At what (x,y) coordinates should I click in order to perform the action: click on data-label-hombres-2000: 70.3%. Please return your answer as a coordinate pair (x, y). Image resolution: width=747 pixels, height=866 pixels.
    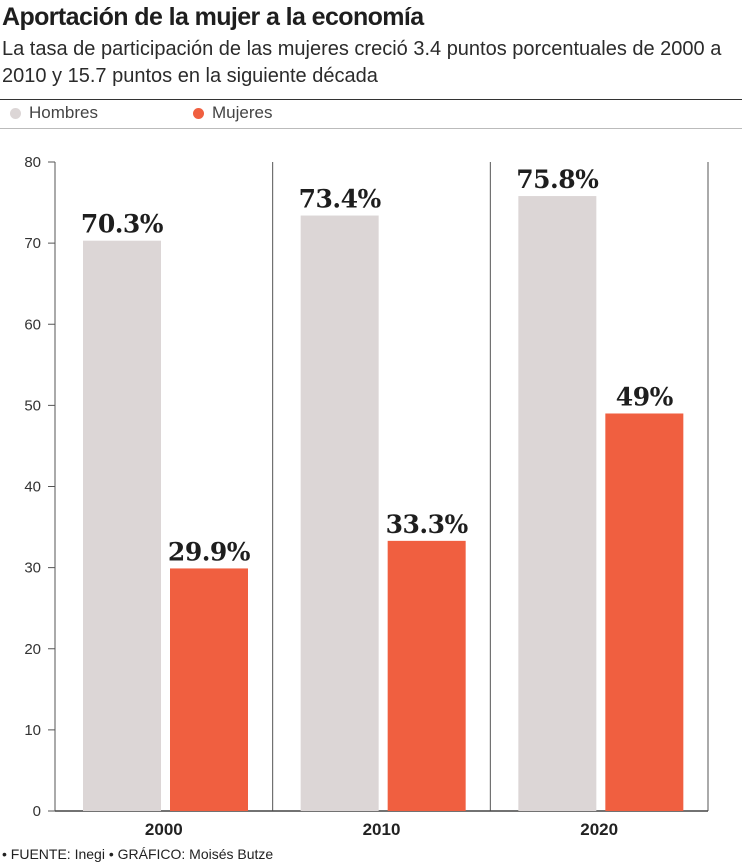
    Looking at the image, I should click on (122, 224).